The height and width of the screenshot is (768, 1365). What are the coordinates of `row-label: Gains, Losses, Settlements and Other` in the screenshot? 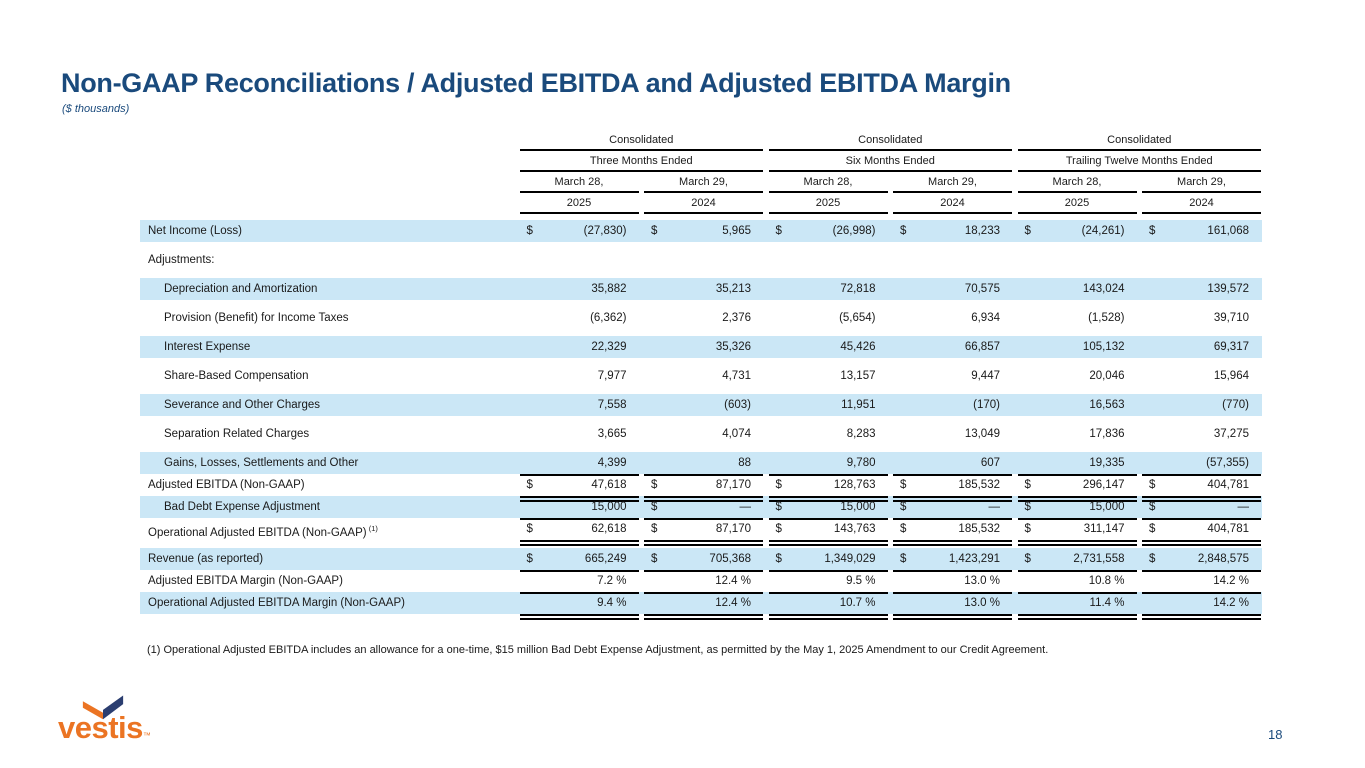 It's located at (261, 463).